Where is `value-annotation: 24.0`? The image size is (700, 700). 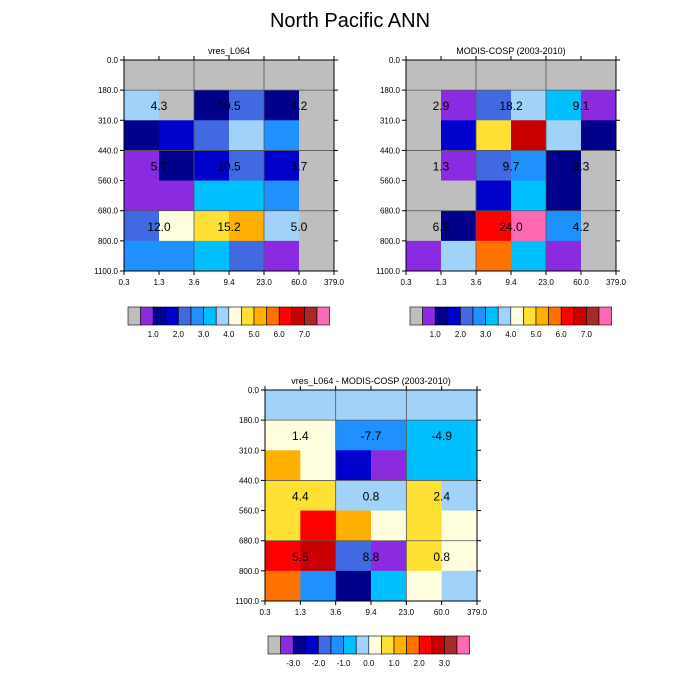
value-annotation: 24.0 is located at coordinates (511, 227).